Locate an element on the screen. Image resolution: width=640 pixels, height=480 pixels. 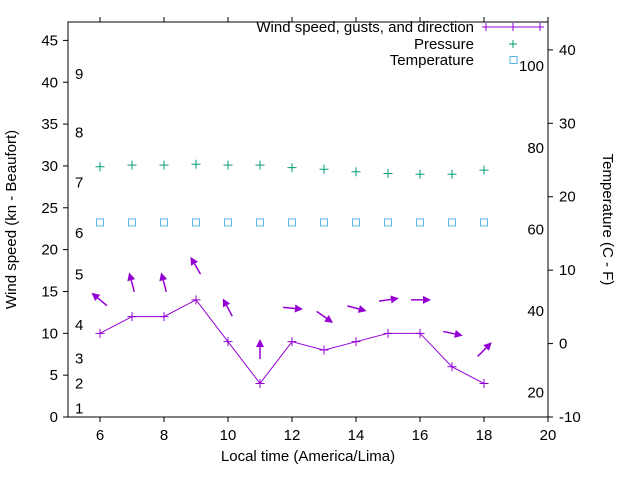
y-left-tick-label: 30 is located at coordinates (49, 166).